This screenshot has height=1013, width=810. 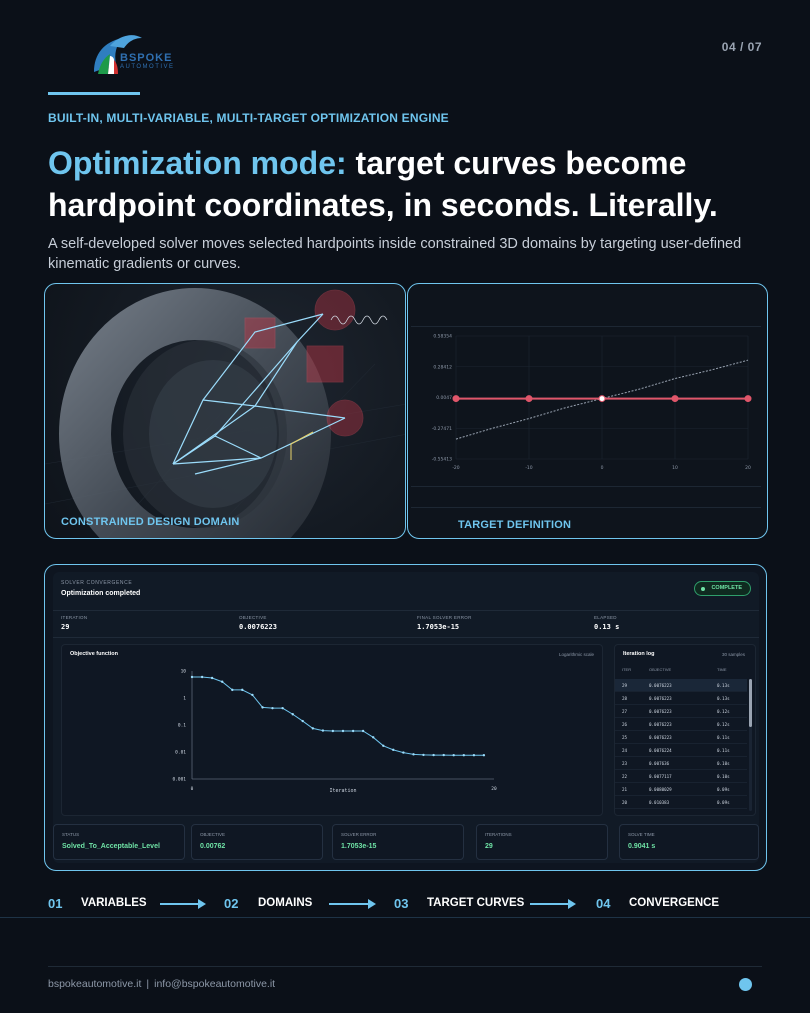 I want to click on log-cell-iter: 21, so click(x=625, y=789).